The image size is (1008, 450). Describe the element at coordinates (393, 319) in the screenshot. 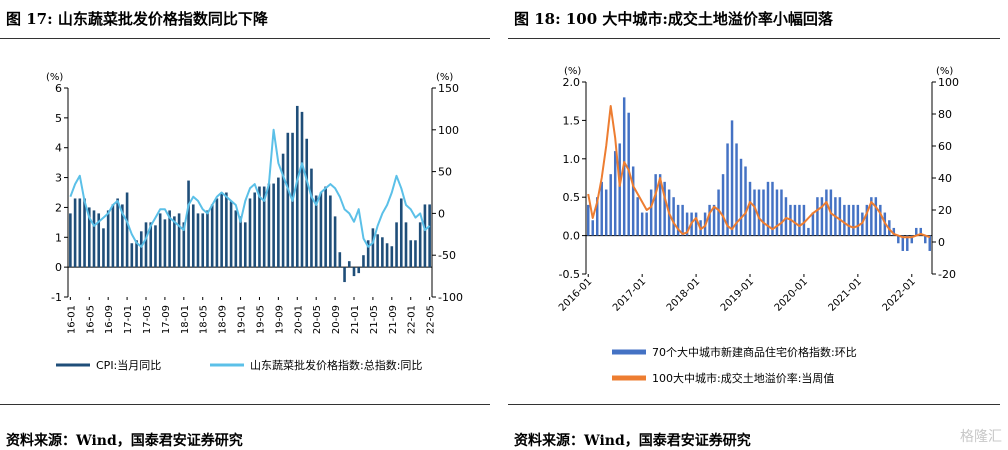

I see `x-tick-label: 21-09` at that location.